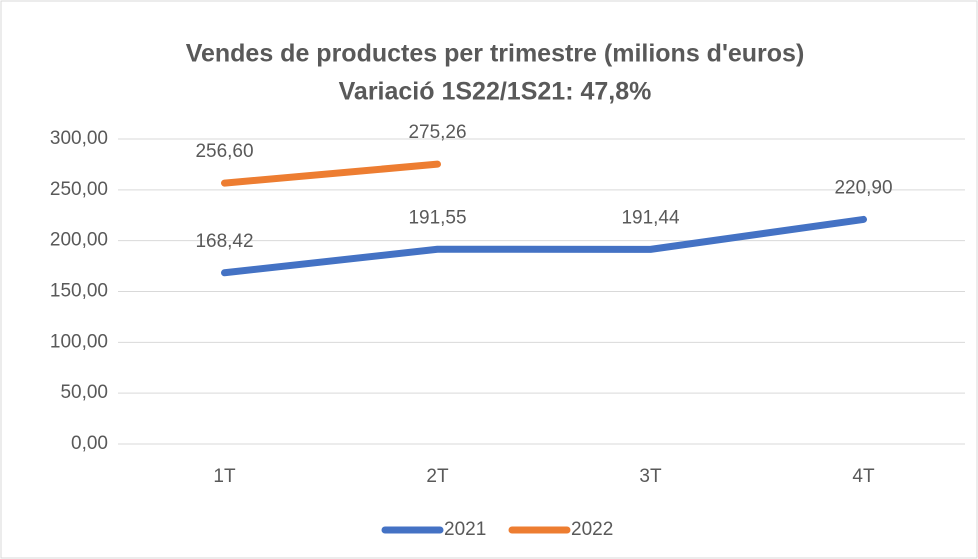 This screenshot has width=978, height=559. I want to click on y-tick-label: 100,00, so click(79, 341).